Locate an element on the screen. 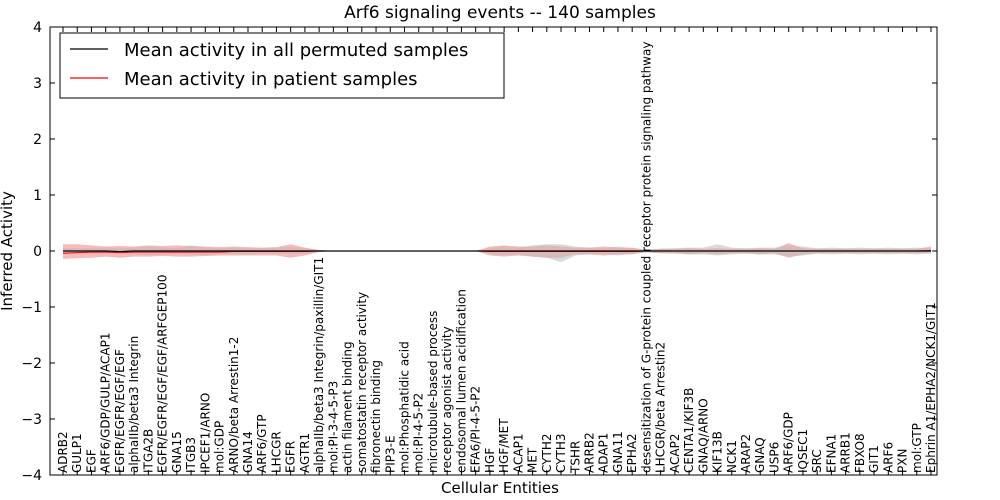 This screenshot has width=1000, height=500. y-tick-label: 4 is located at coordinates (37, 28).